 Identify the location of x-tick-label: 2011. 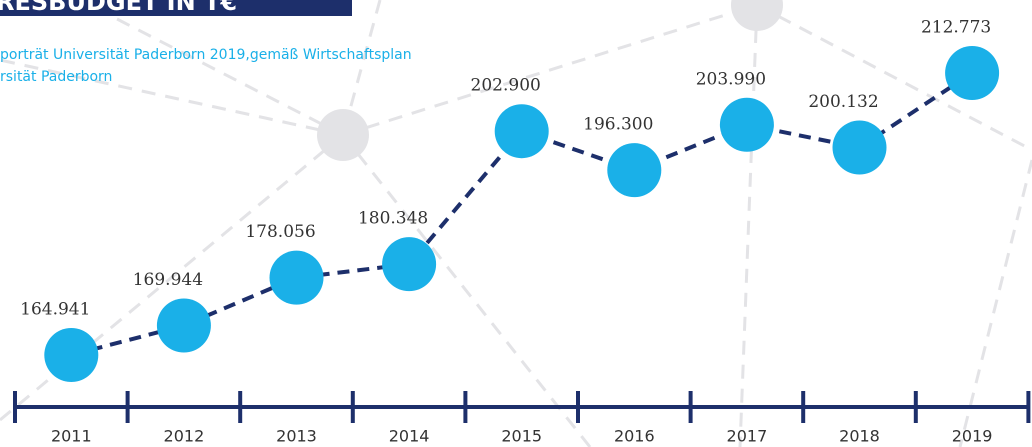
(71, 436).